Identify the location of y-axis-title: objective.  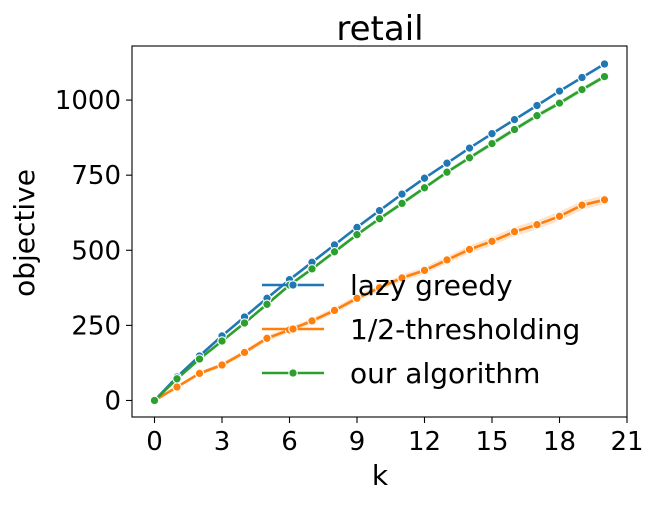
(24, 233).